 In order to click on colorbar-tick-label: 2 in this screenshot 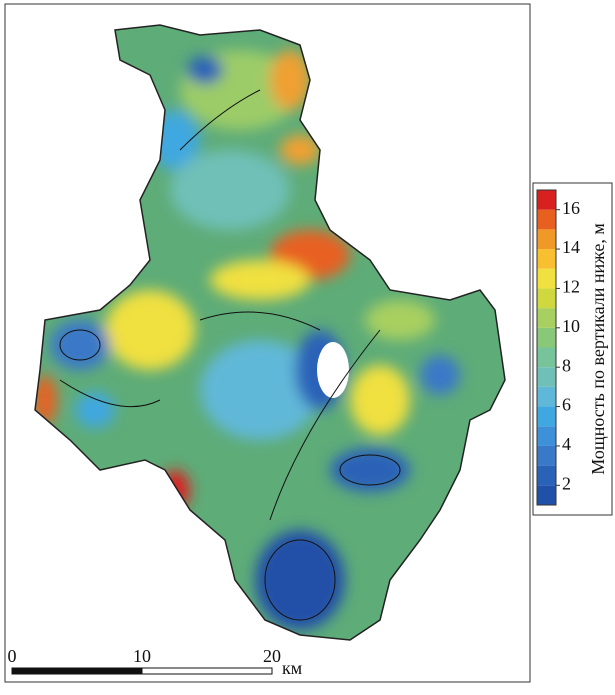, I will do `click(566, 483)`.